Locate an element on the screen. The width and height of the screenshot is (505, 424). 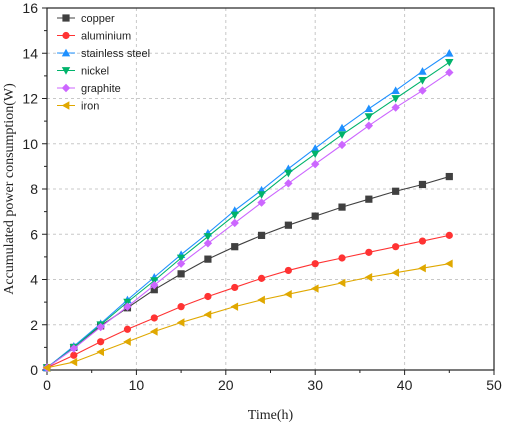
x-tick-label: 30 is located at coordinates (315, 385).